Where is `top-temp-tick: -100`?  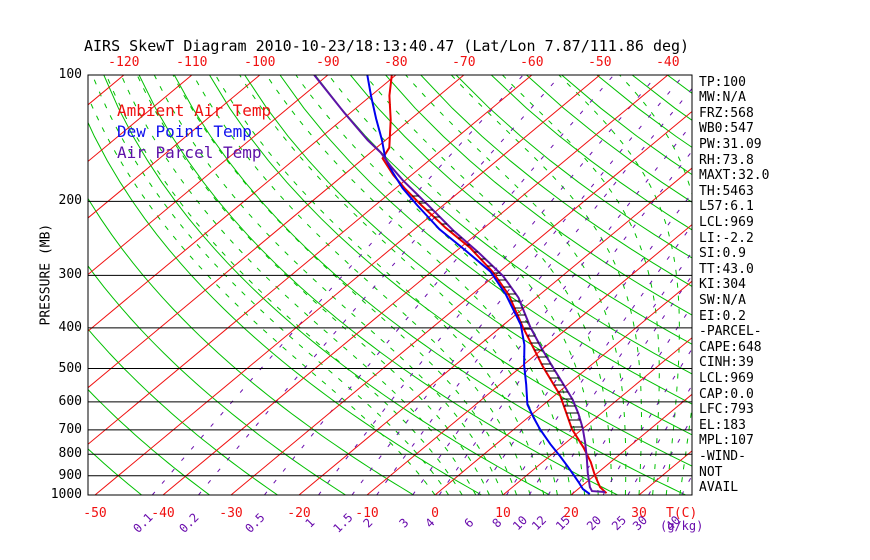 top-temp-tick: -100 is located at coordinates (260, 62).